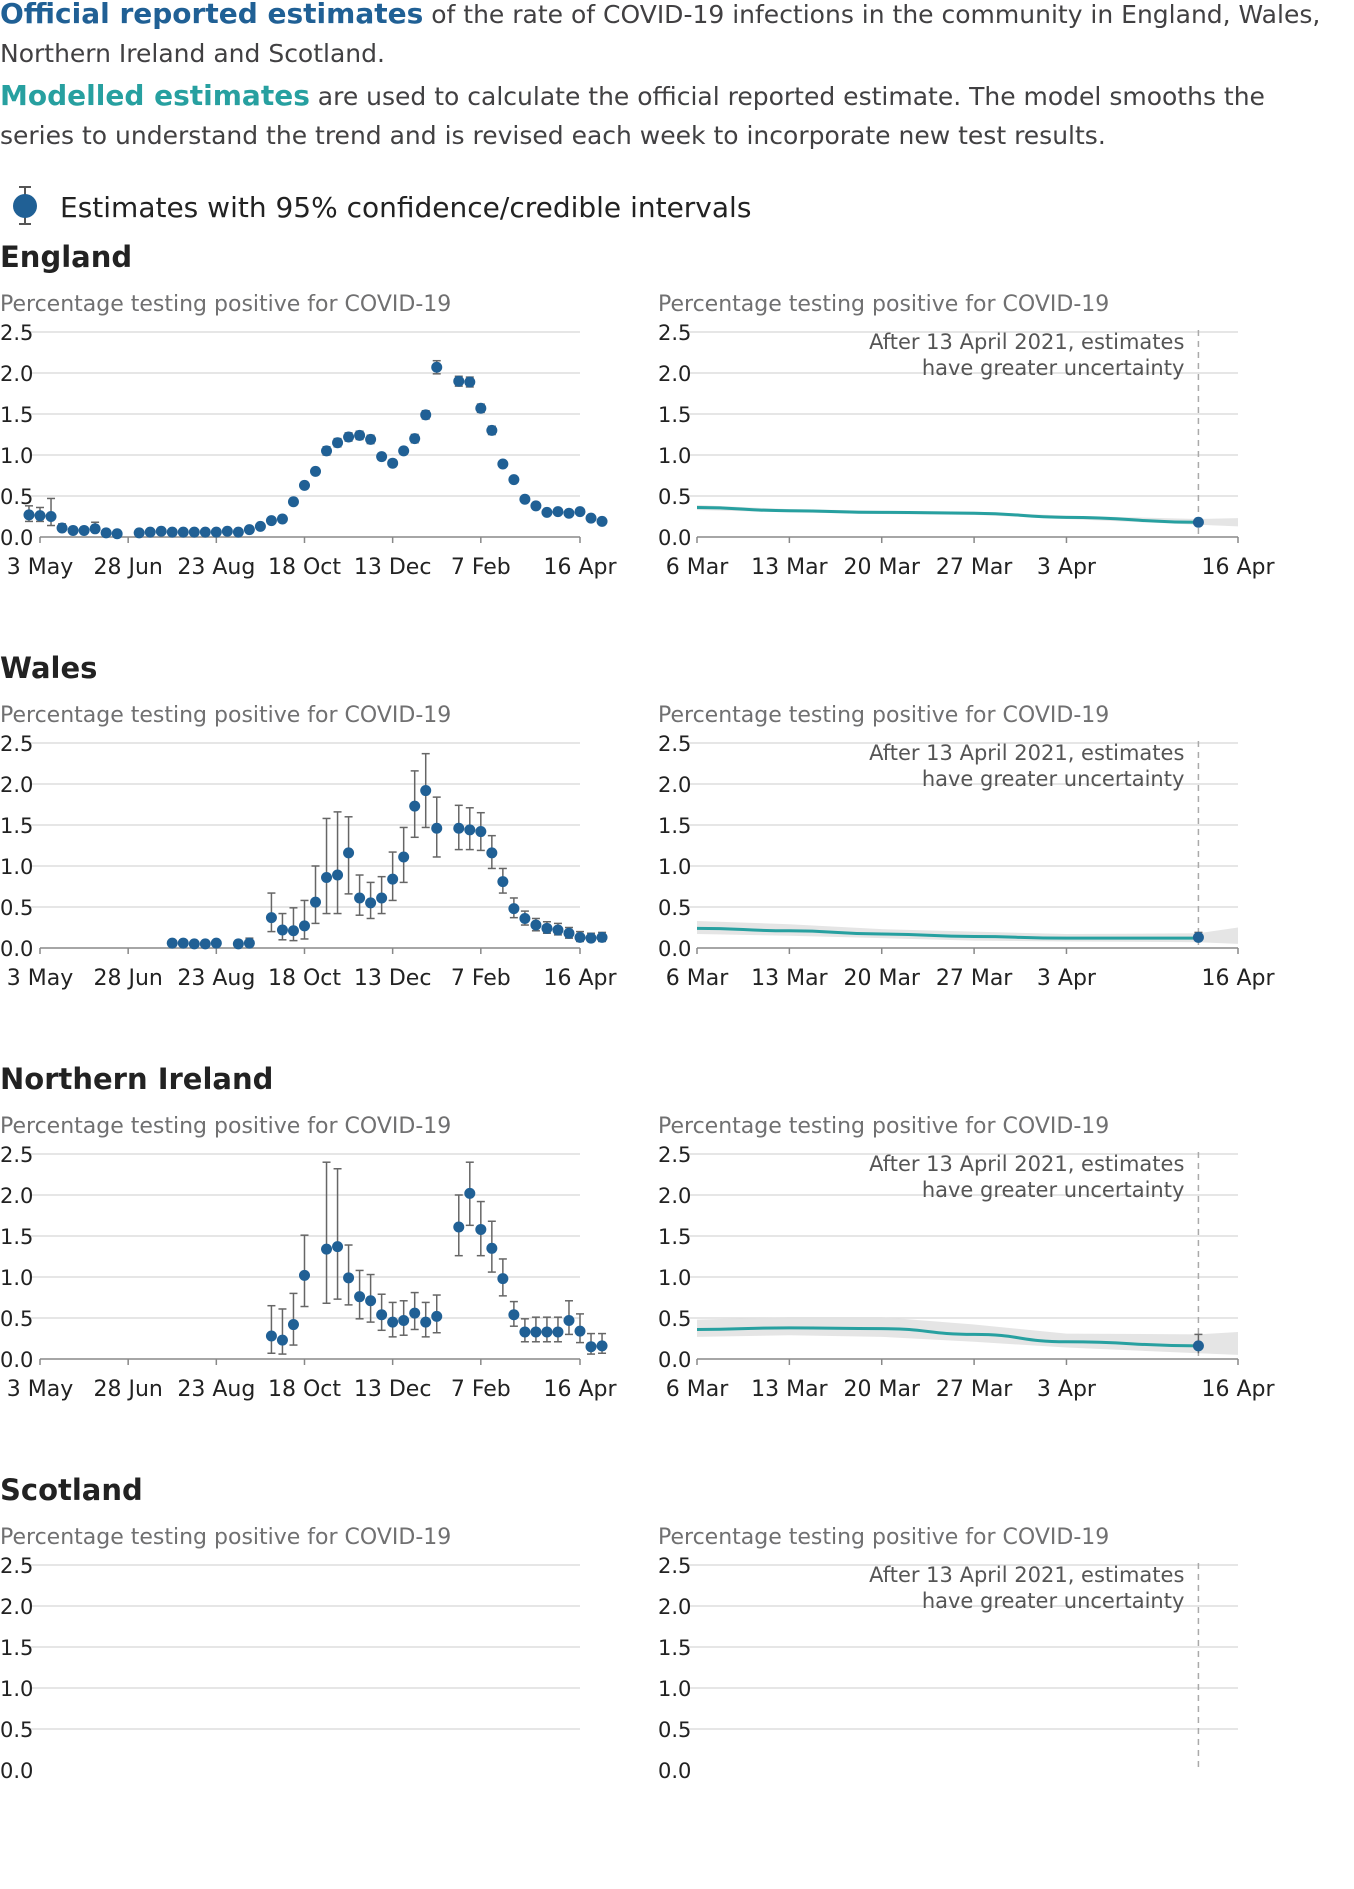 This screenshot has height=1889, width=1354. What do you see at coordinates (974, 1389) in the screenshot?
I see `x-tick-label: 27 Mar` at bounding box center [974, 1389].